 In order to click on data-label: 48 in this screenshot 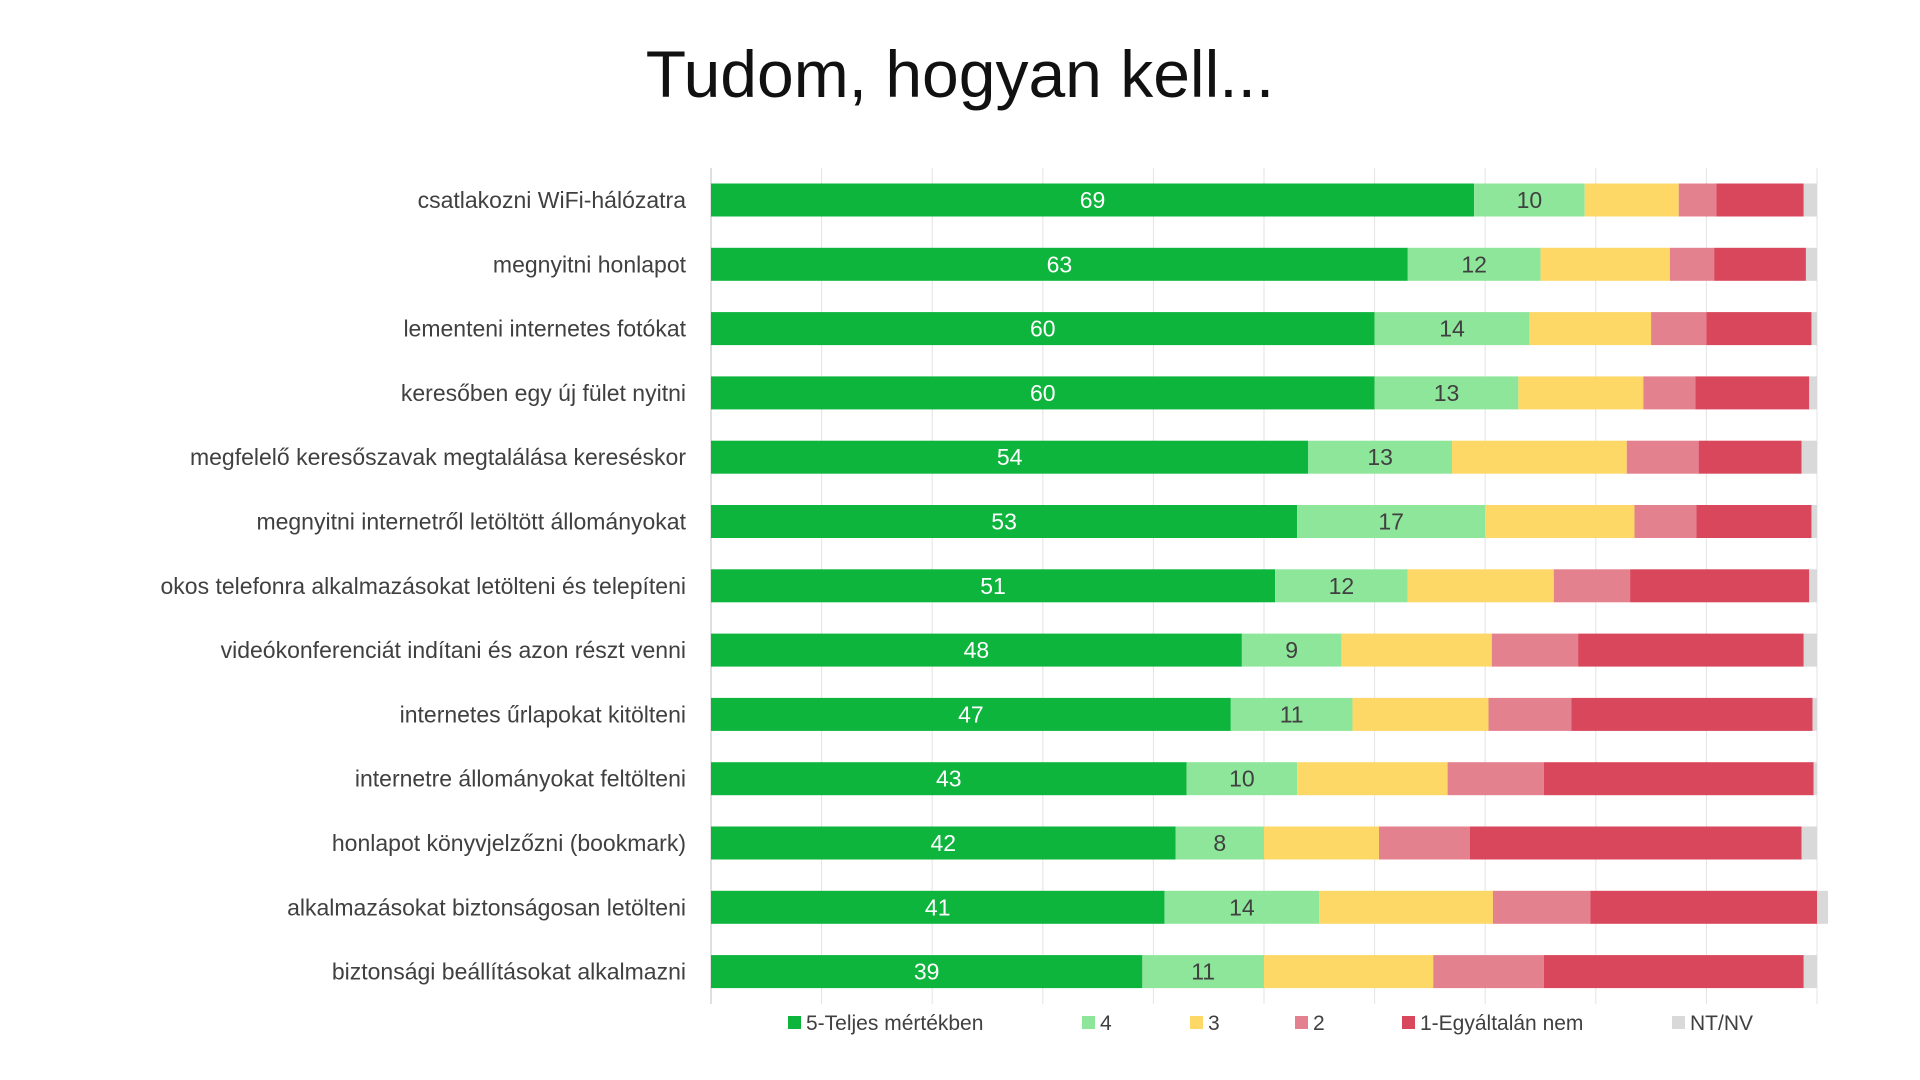, I will do `click(977, 650)`.